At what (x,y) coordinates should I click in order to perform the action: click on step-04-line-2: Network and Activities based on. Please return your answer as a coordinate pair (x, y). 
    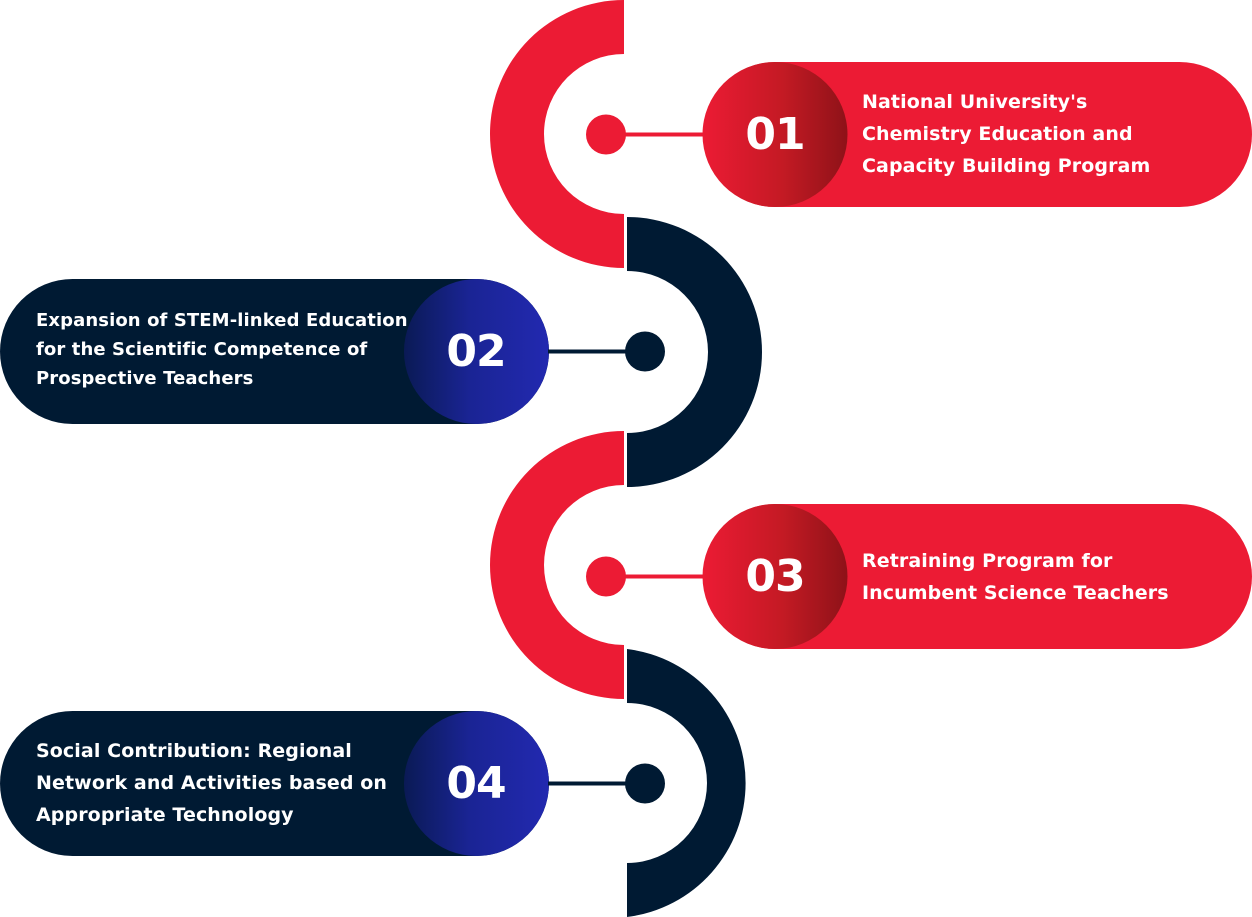
    Looking at the image, I should click on (212, 783).